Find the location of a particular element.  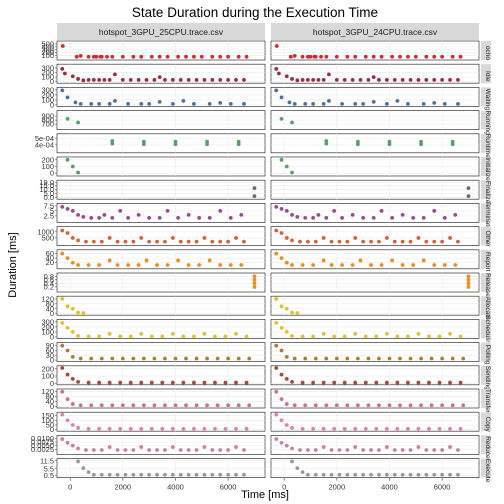

y-tick-label: 200 is located at coordinates (47, 52).